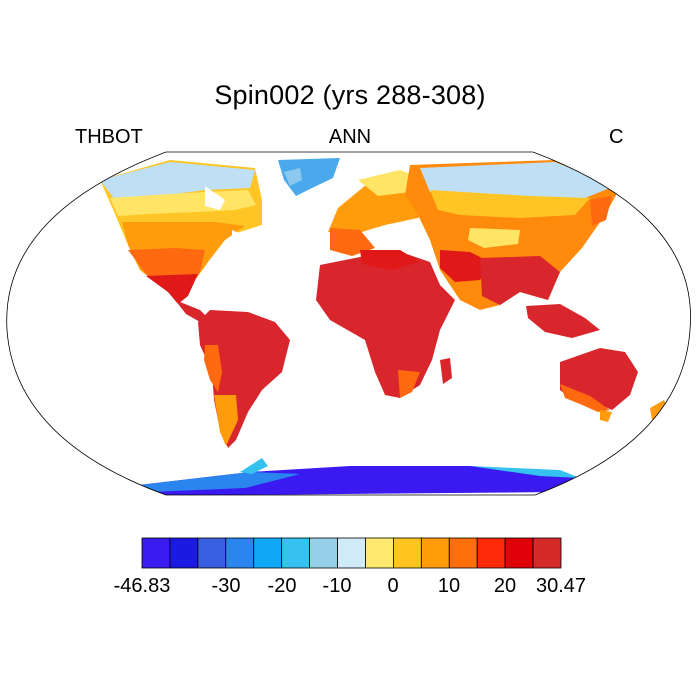 The width and height of the screenshot is (700, 700). I want to click on season-label: ANN, so click(350, 137).